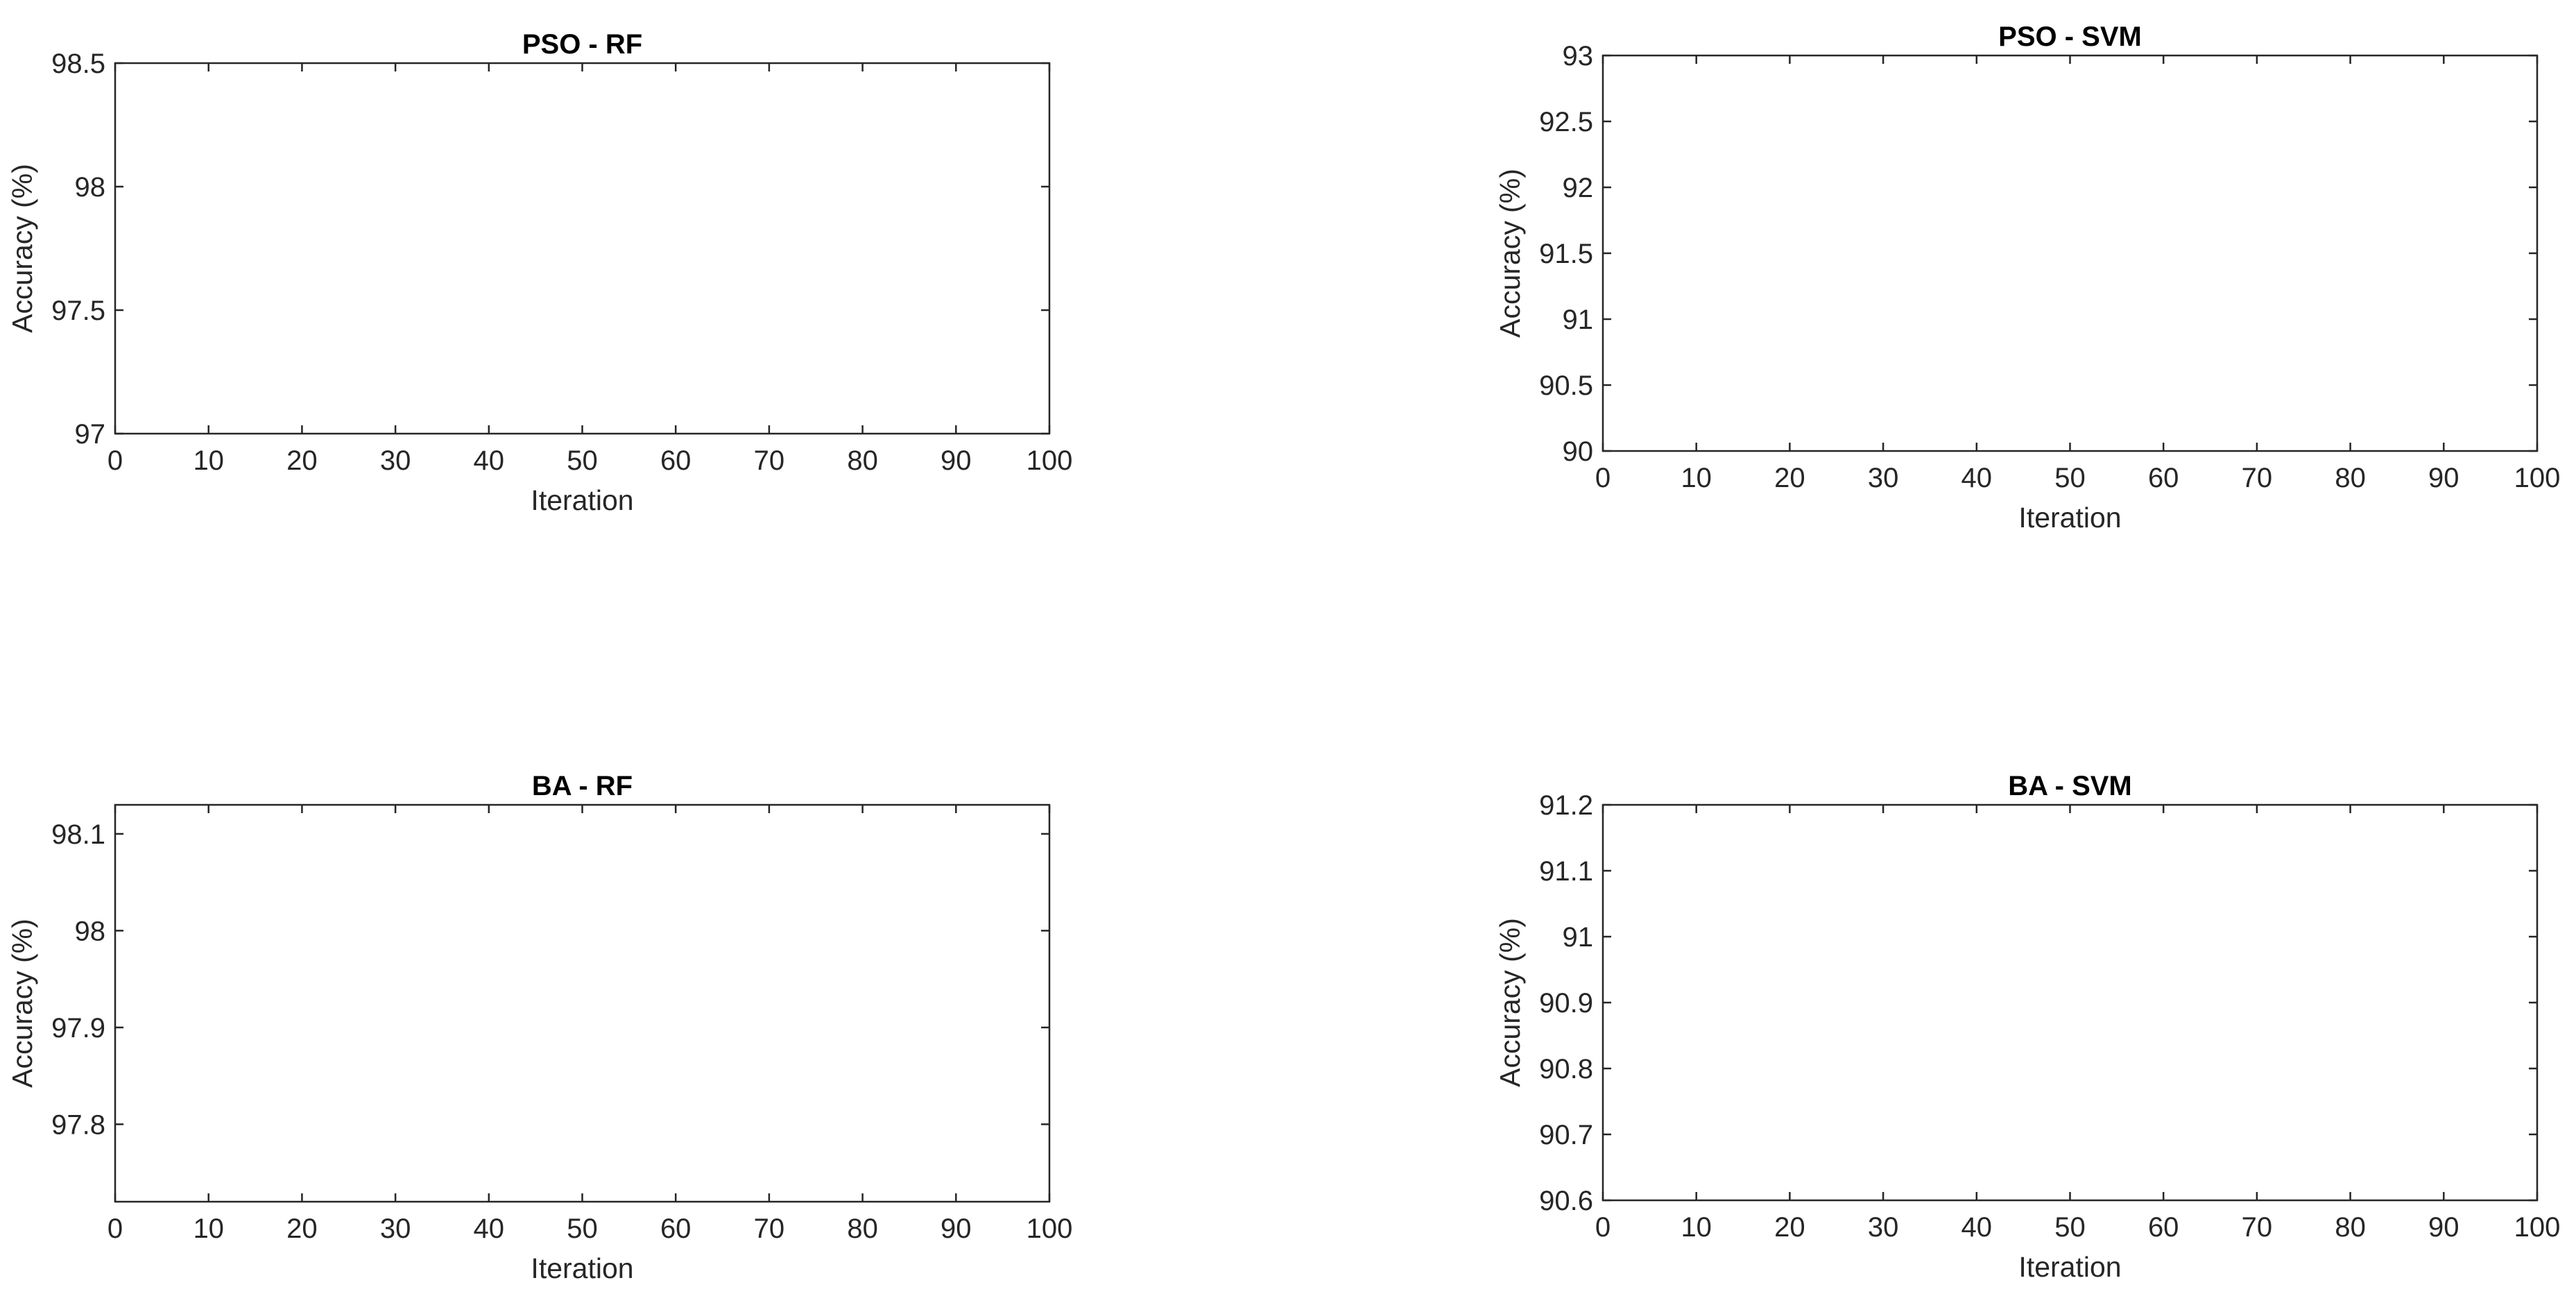 The height and width of the screenshot is (1303, 2576). Describe the element at coordinates (78, 311) in the screenshot. I see `y-tick-label: 97.5` at that location.